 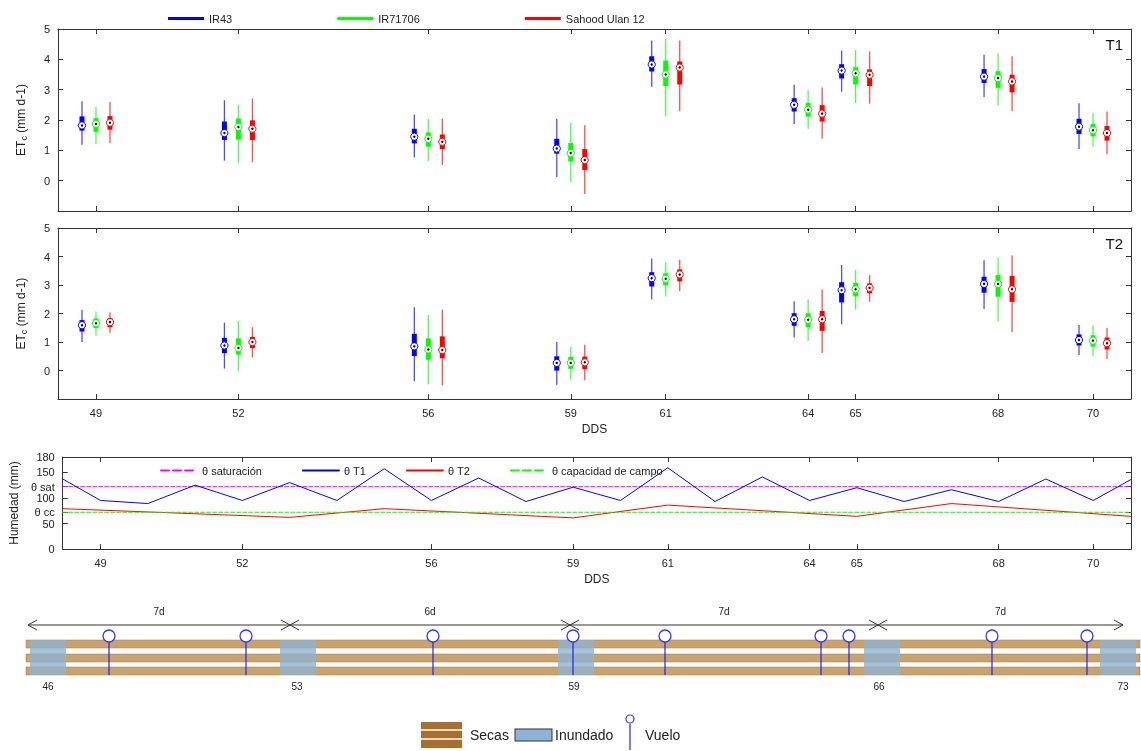 I want to click on y-tick-label: θ sat, so click(x=42, y=486).